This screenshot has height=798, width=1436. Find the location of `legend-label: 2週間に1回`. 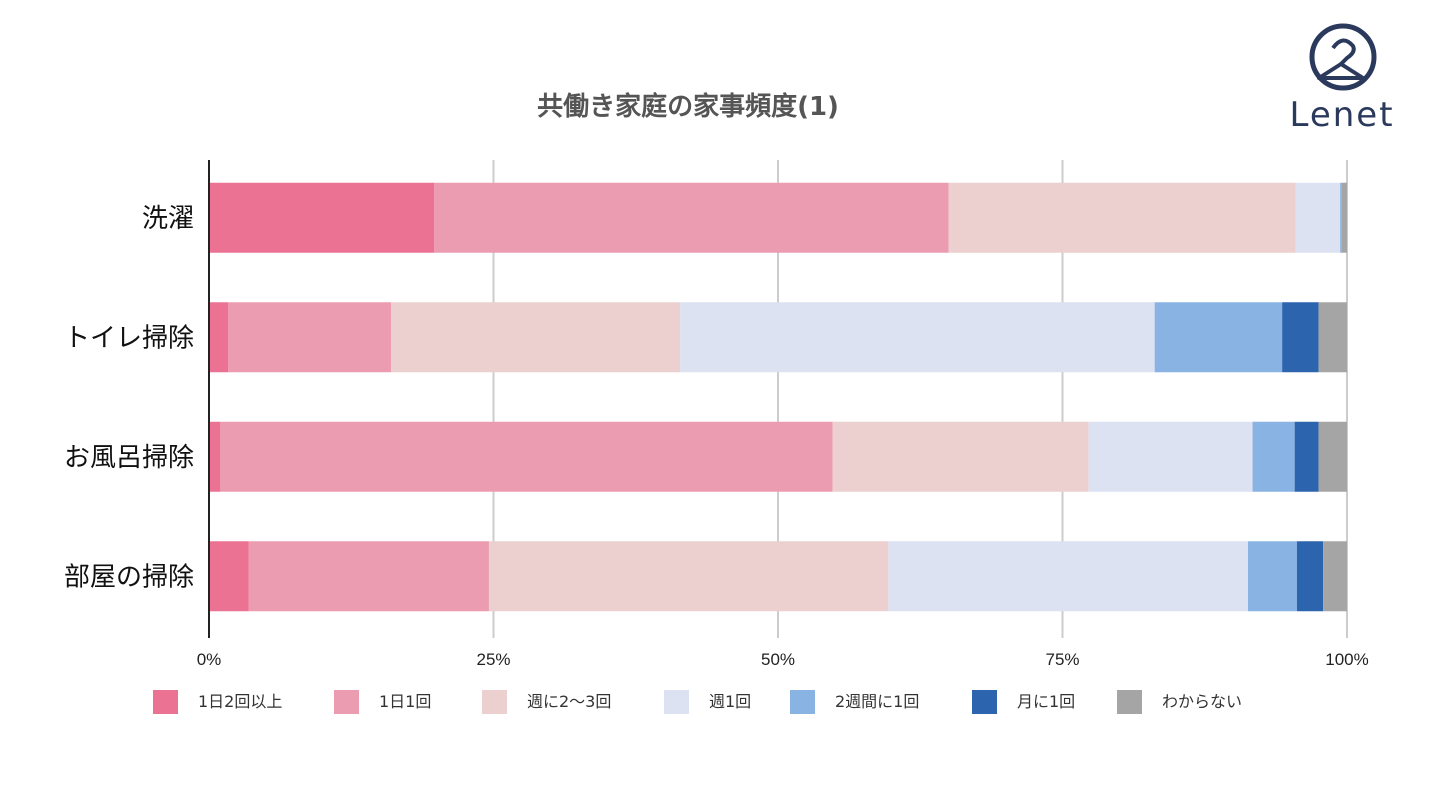

legend-label: 2週間に1回 is located at coordinates (877, 701).